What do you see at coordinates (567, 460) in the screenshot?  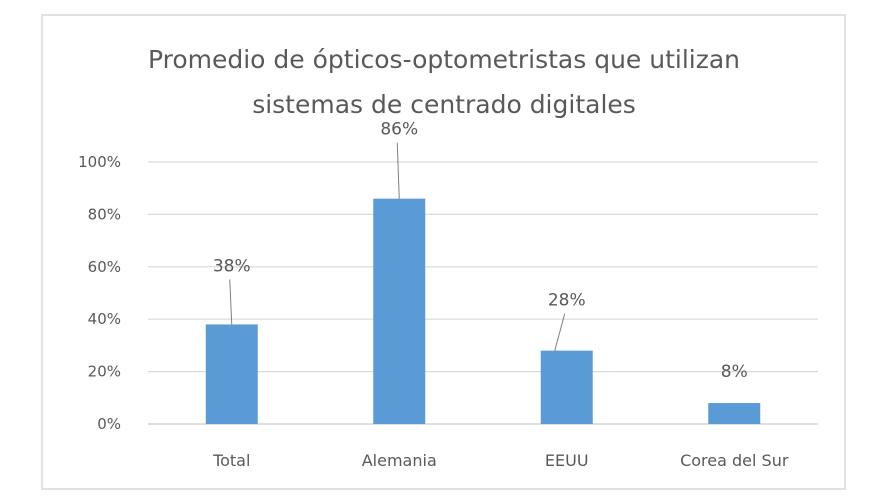 I see `x-tick-label: EEUU` at bounding box center [567, 460].